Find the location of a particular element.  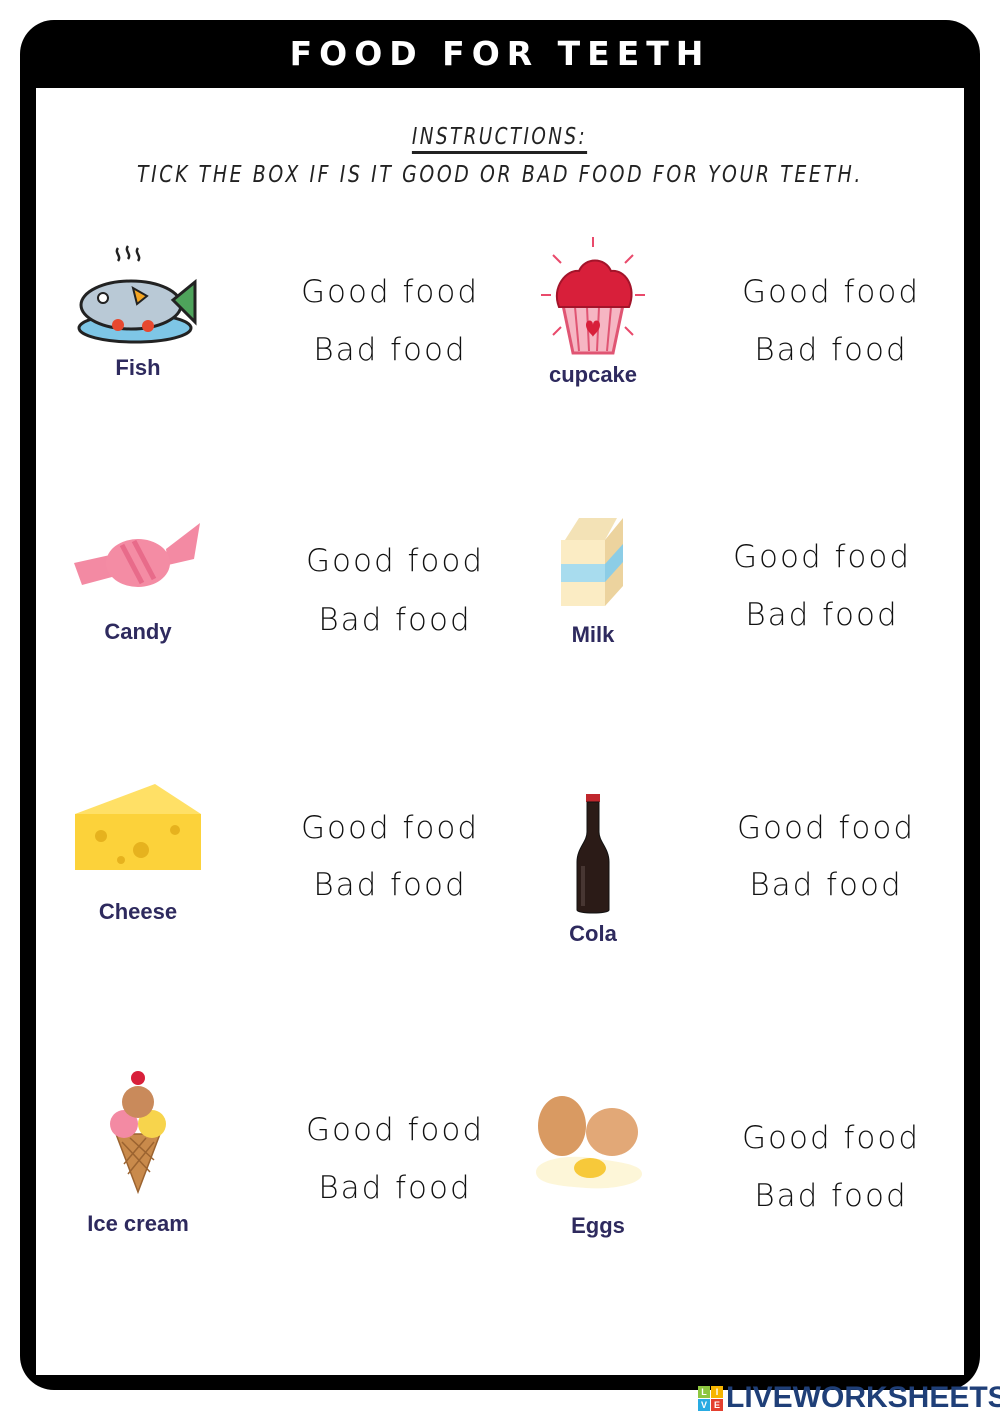

cheese-bad-option: Bad food is located at coordinates (390, 885).